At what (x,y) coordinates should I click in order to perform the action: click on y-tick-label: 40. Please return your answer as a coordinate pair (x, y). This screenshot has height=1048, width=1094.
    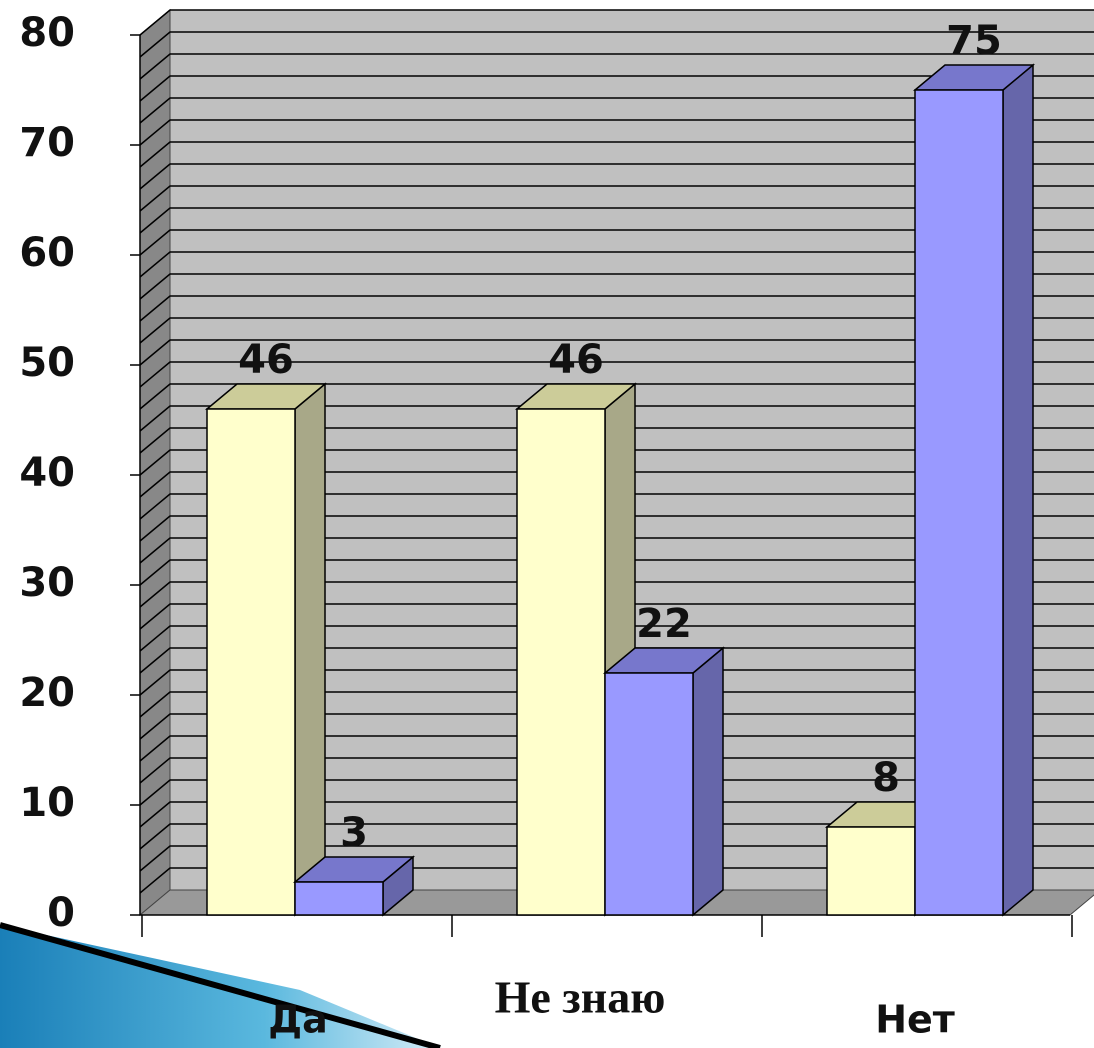
    Looking at the image, I should click on (47, 473).